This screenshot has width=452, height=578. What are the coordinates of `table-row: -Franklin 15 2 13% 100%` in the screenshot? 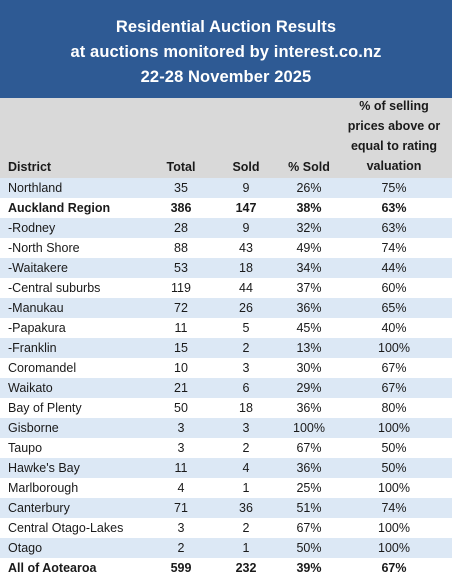 It's located at (226, 348).